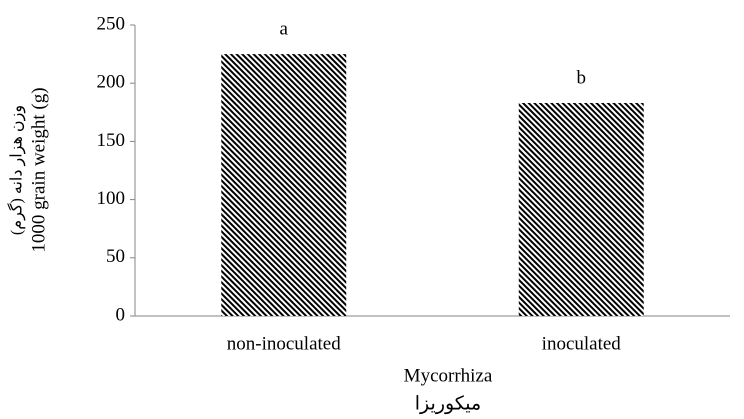  What do you see at coordinates (582, 343) in the screenshot?
I see `x-tick-label: inoculated` at bounding box center [582, 343].